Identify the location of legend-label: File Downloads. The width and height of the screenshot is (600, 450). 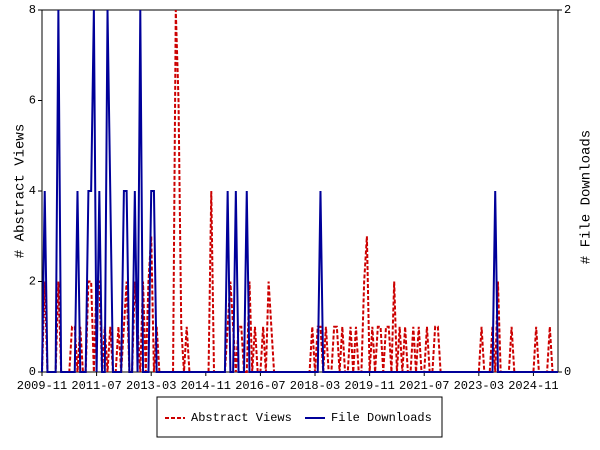
(381, 418).